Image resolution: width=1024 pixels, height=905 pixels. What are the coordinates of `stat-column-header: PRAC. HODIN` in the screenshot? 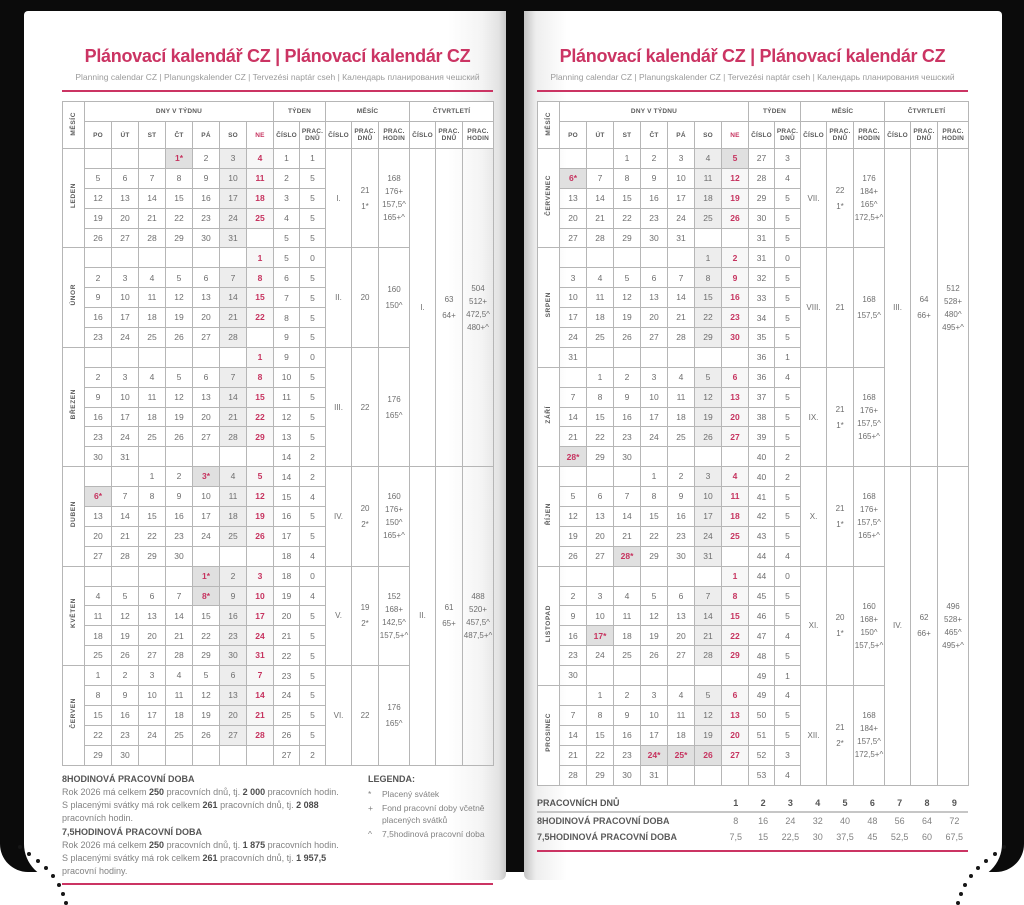 It's located at (478, 135).